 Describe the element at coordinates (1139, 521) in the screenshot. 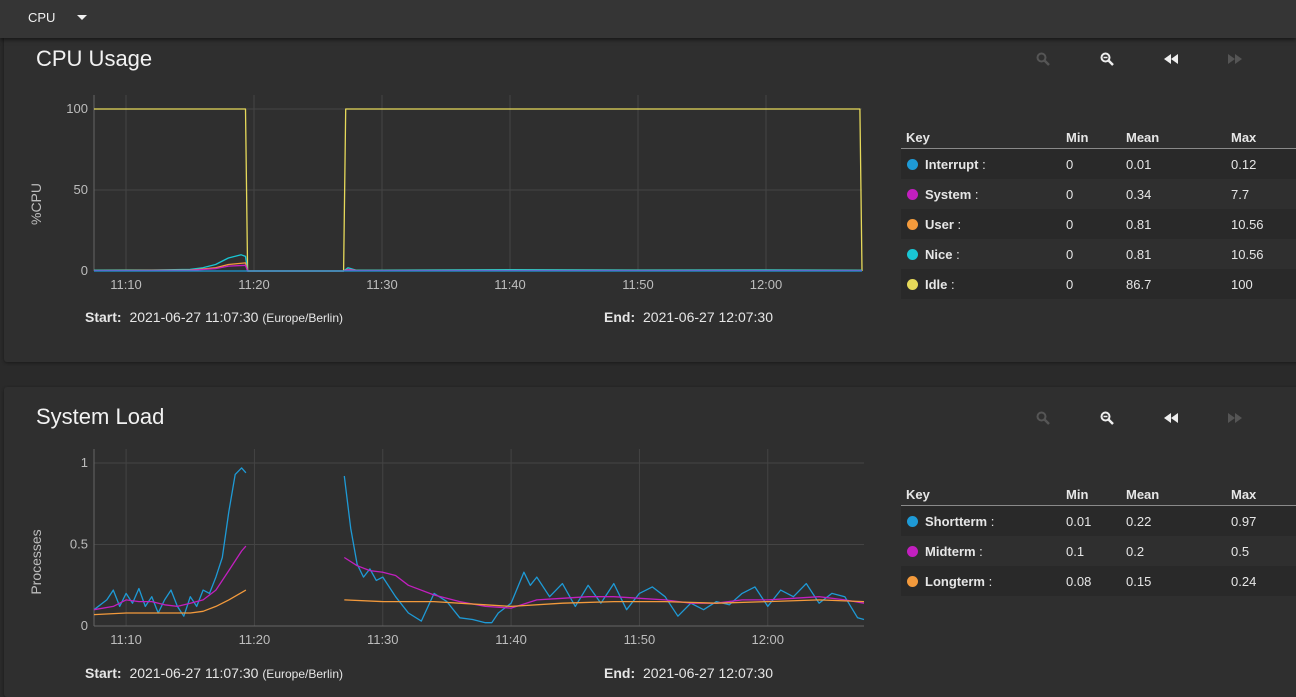

I see `legend-mean-value: 0.22` at that location.